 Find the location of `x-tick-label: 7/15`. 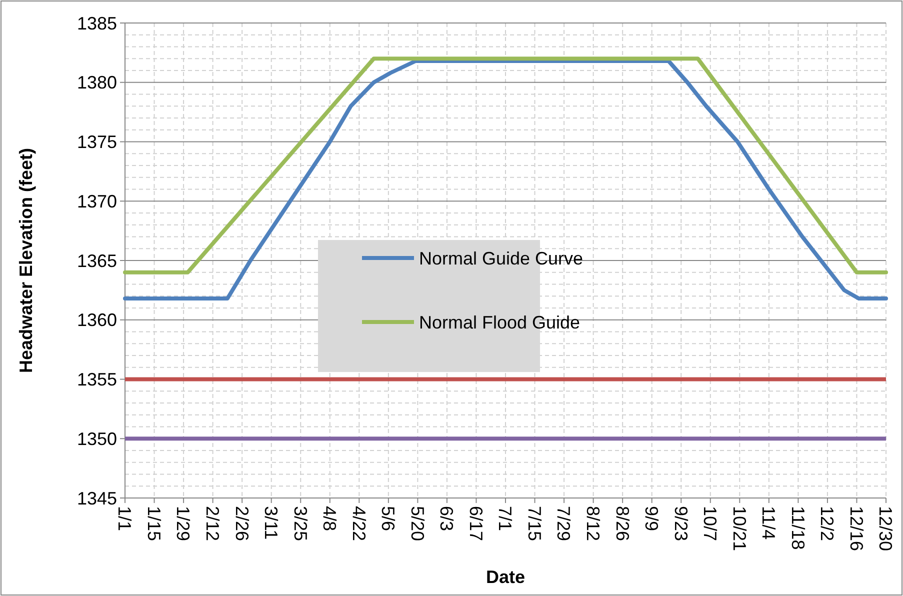

x-tick-label: 7/15 is located at coordinates (534, 524).